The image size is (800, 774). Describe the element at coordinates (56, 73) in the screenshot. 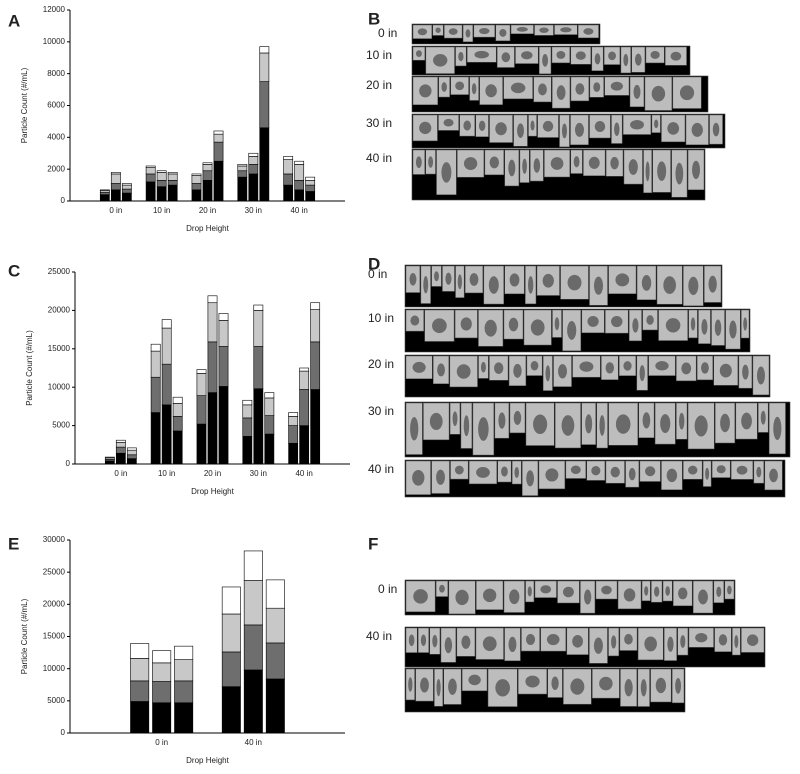

I see `y-tick-label: 8000` at that location.